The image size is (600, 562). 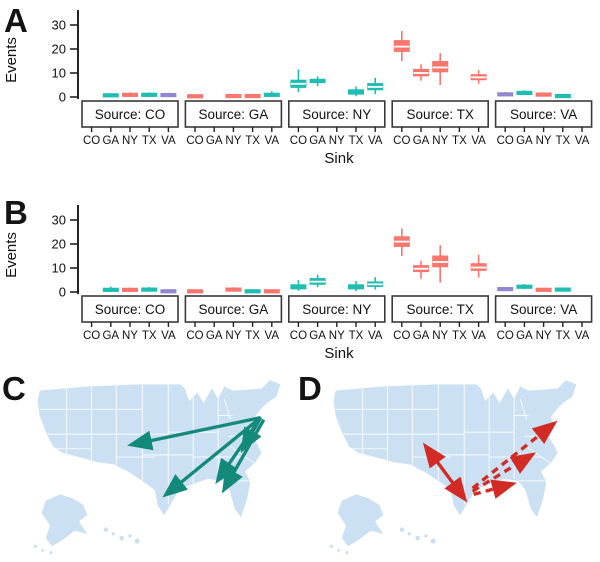 I want to click on arrow-ny-to-co, so click(x=194, y=433).